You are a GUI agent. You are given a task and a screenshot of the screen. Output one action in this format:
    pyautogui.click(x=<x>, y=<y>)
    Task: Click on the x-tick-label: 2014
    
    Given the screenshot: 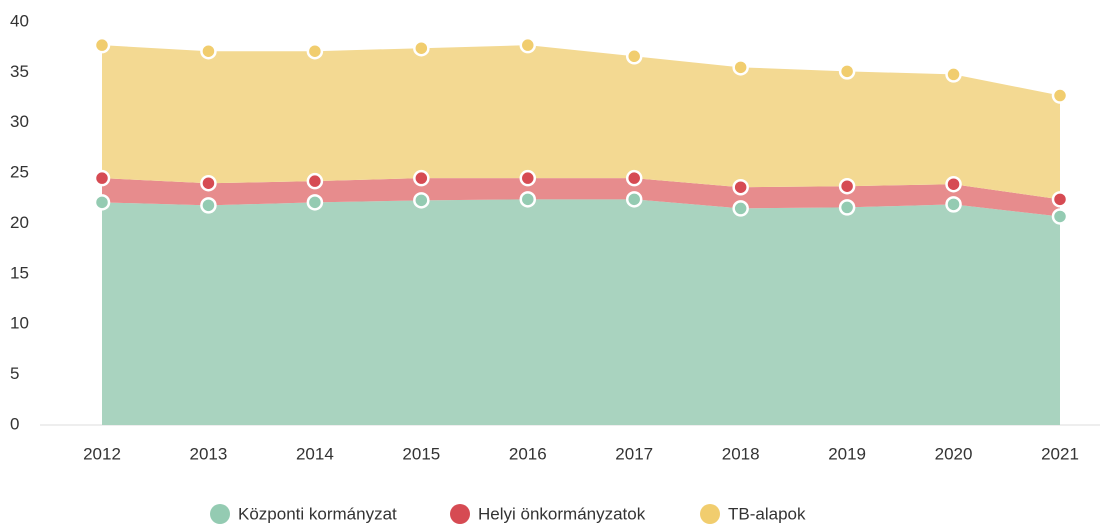 What is the action you would take?
    pyautogui.click(x=315, y=453)
    